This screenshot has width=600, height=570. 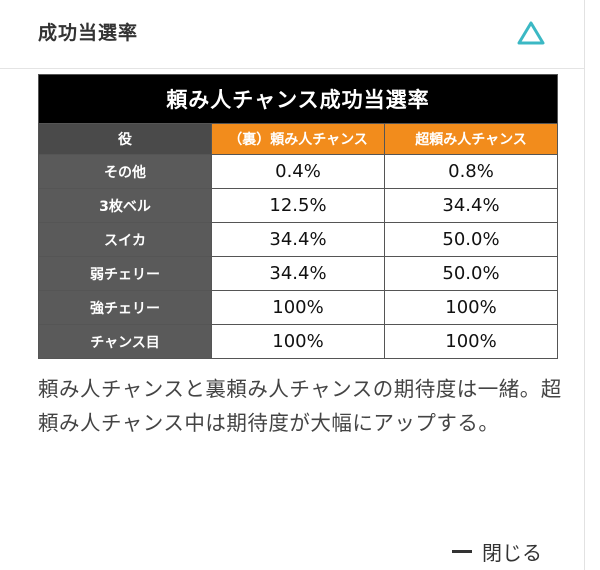 I want to click on section-title: 成功当選率, so click(x=88, y=33).